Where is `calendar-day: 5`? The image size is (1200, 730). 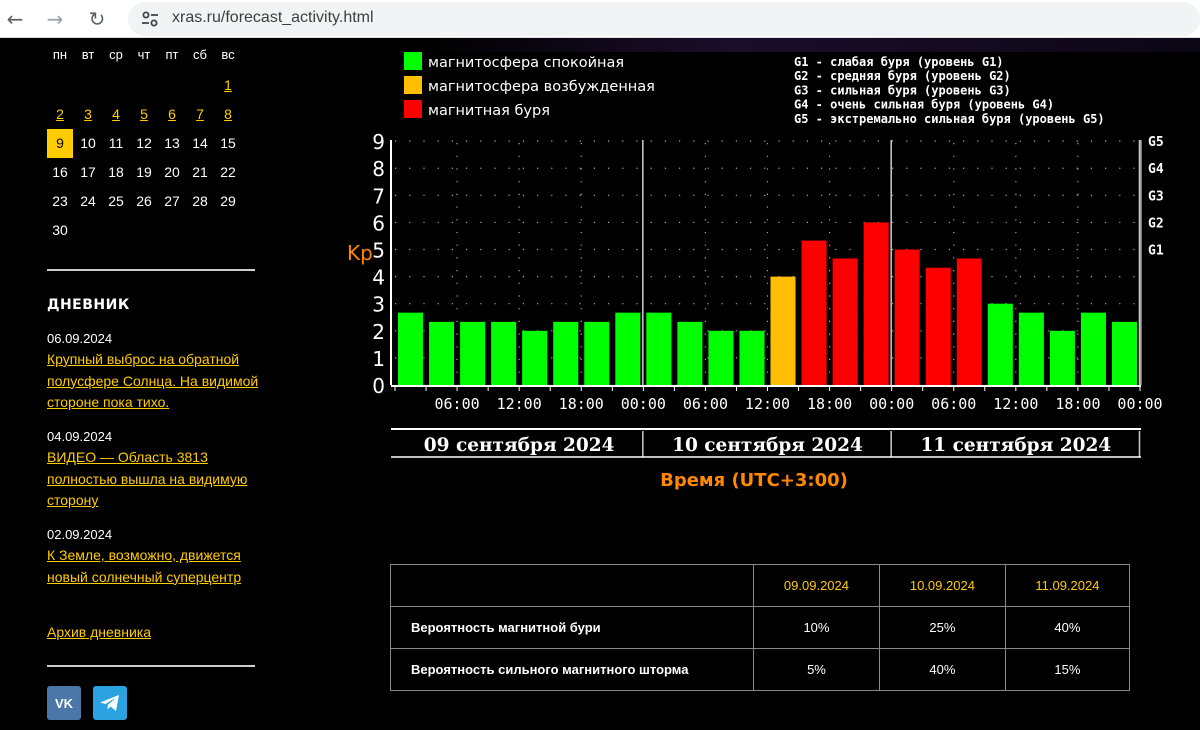
calendar-day: 5 is located at coordinates (144, 114).